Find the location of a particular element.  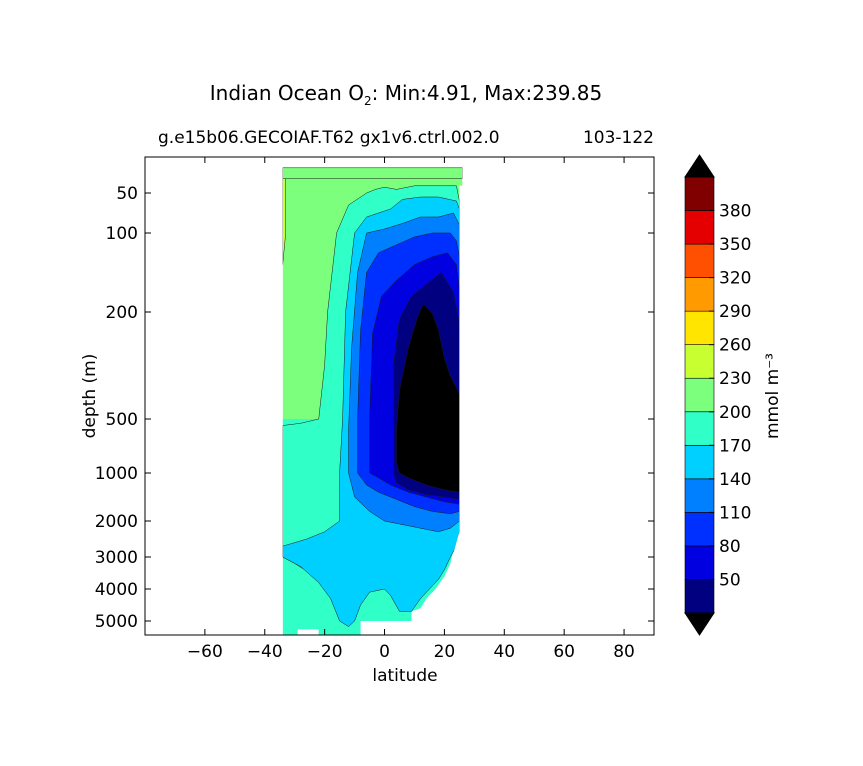

chart-subtitle-right: 103-122 is located at coordinates (618, 138).